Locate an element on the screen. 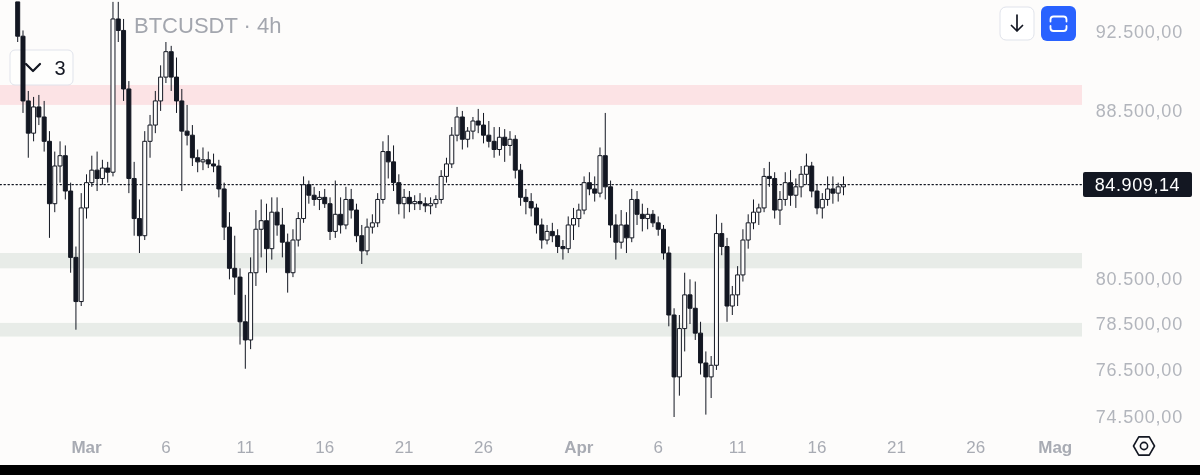  y-tick-label: 92.500,00 is located at coordinates (1139, 32).